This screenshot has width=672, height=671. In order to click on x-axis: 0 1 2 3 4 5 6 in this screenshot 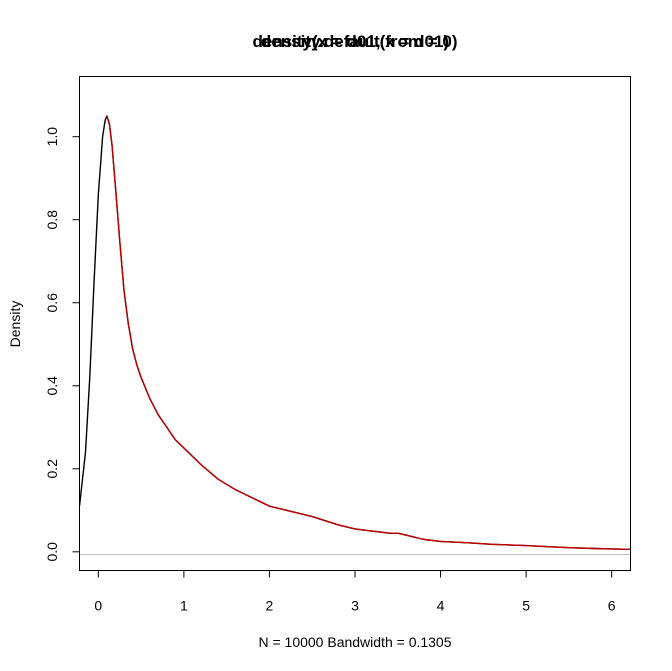, I will do `click(355, 592)`.